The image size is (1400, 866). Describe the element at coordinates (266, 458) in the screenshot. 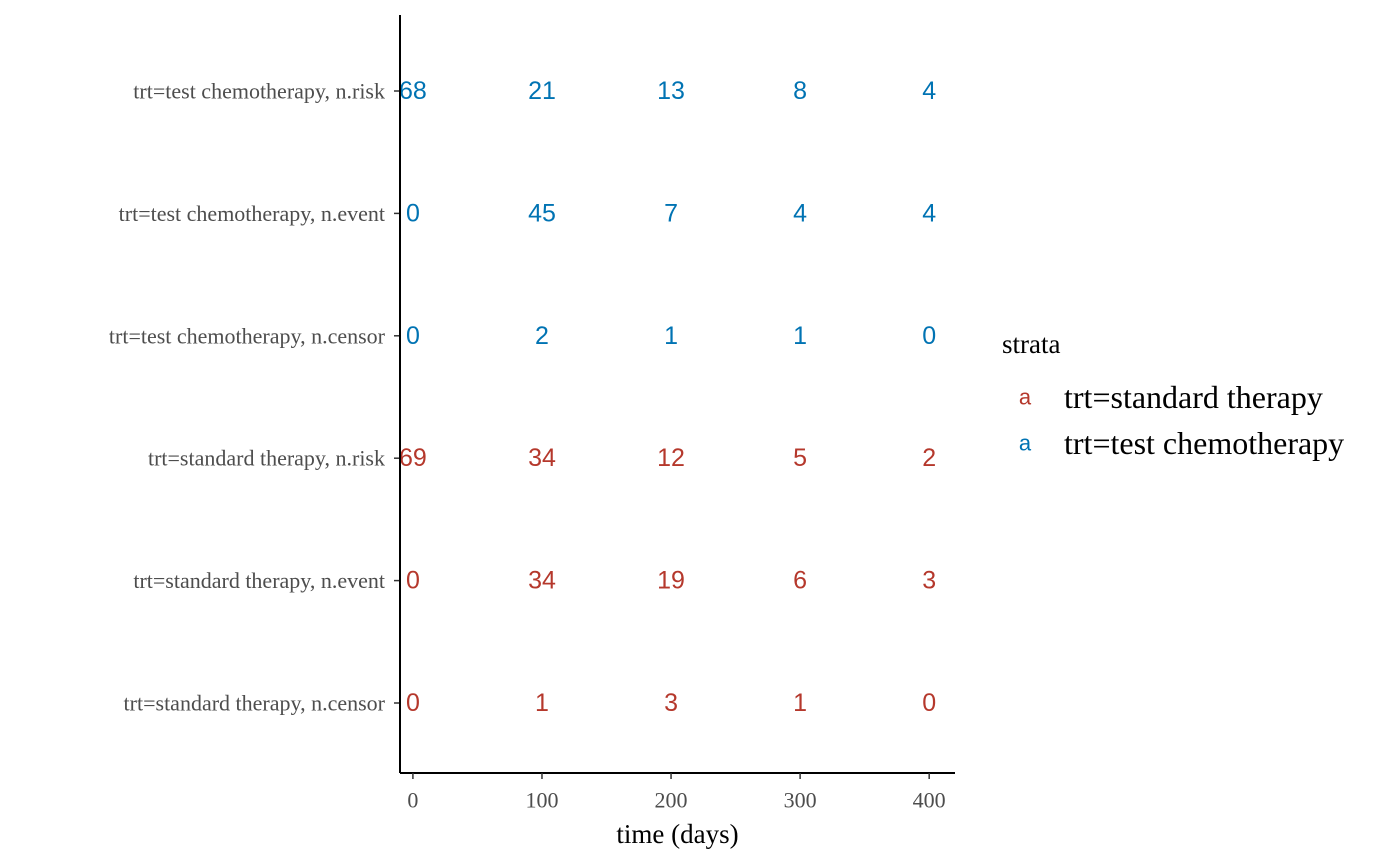

I see `y-tick-label: trt=standard therapy, n.risk` at that location.